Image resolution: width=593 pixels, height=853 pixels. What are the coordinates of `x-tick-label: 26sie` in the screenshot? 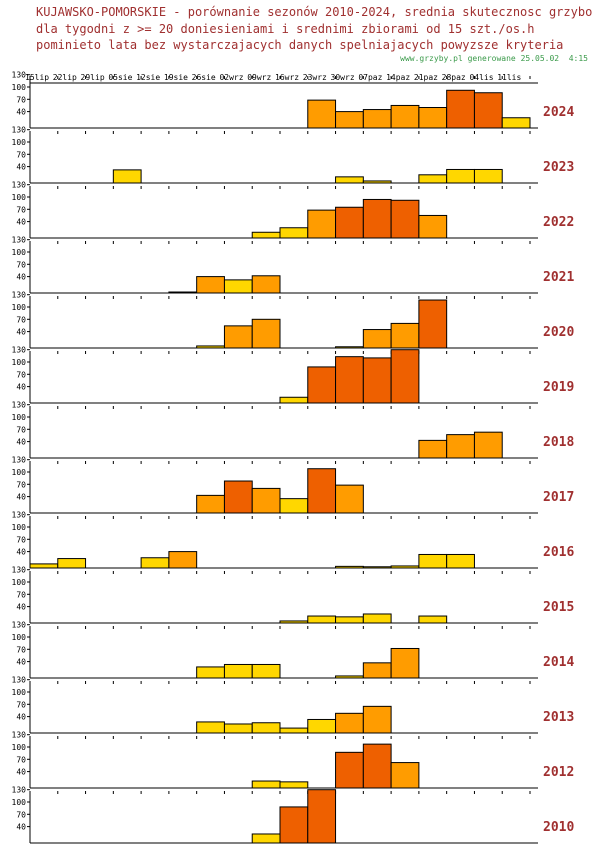 It's located at (204, 77).